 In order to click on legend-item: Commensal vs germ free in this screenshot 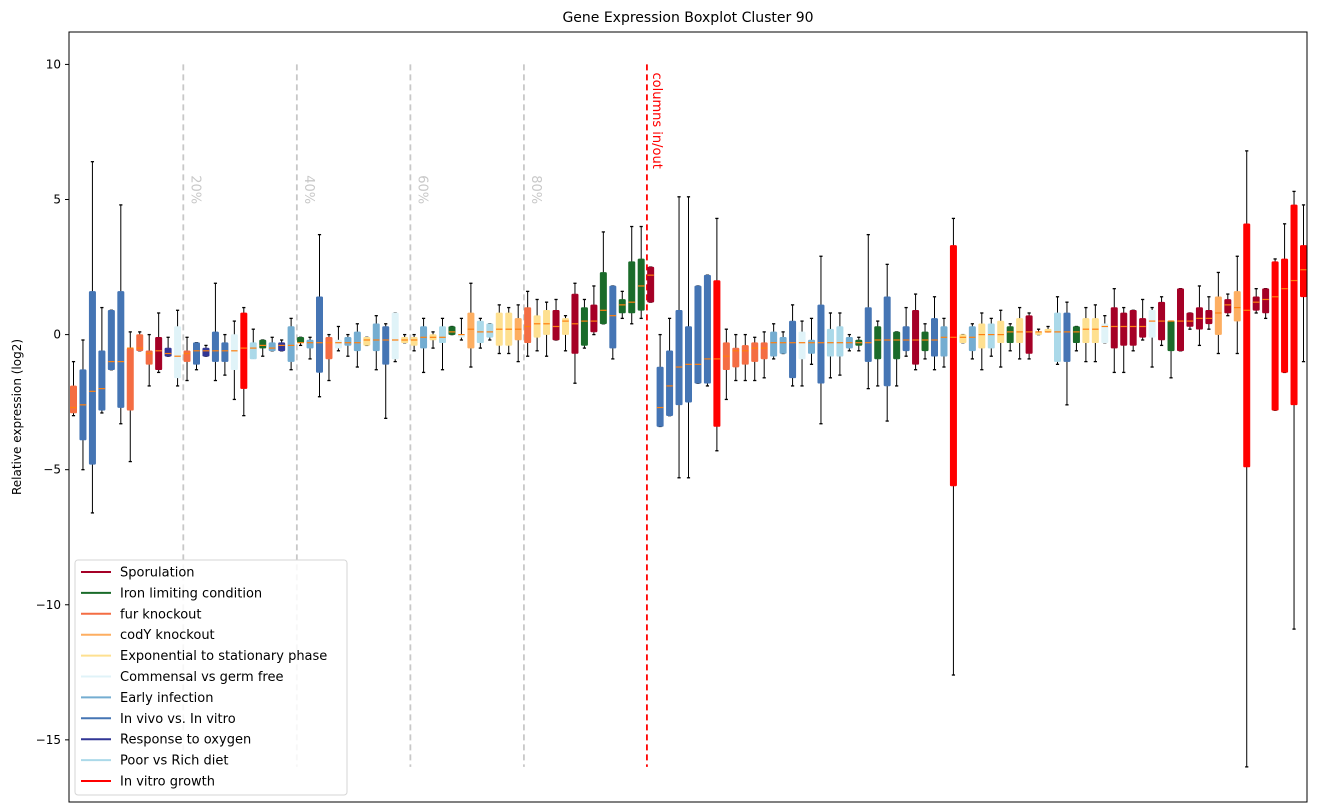, I will do `click(182, 677)`.